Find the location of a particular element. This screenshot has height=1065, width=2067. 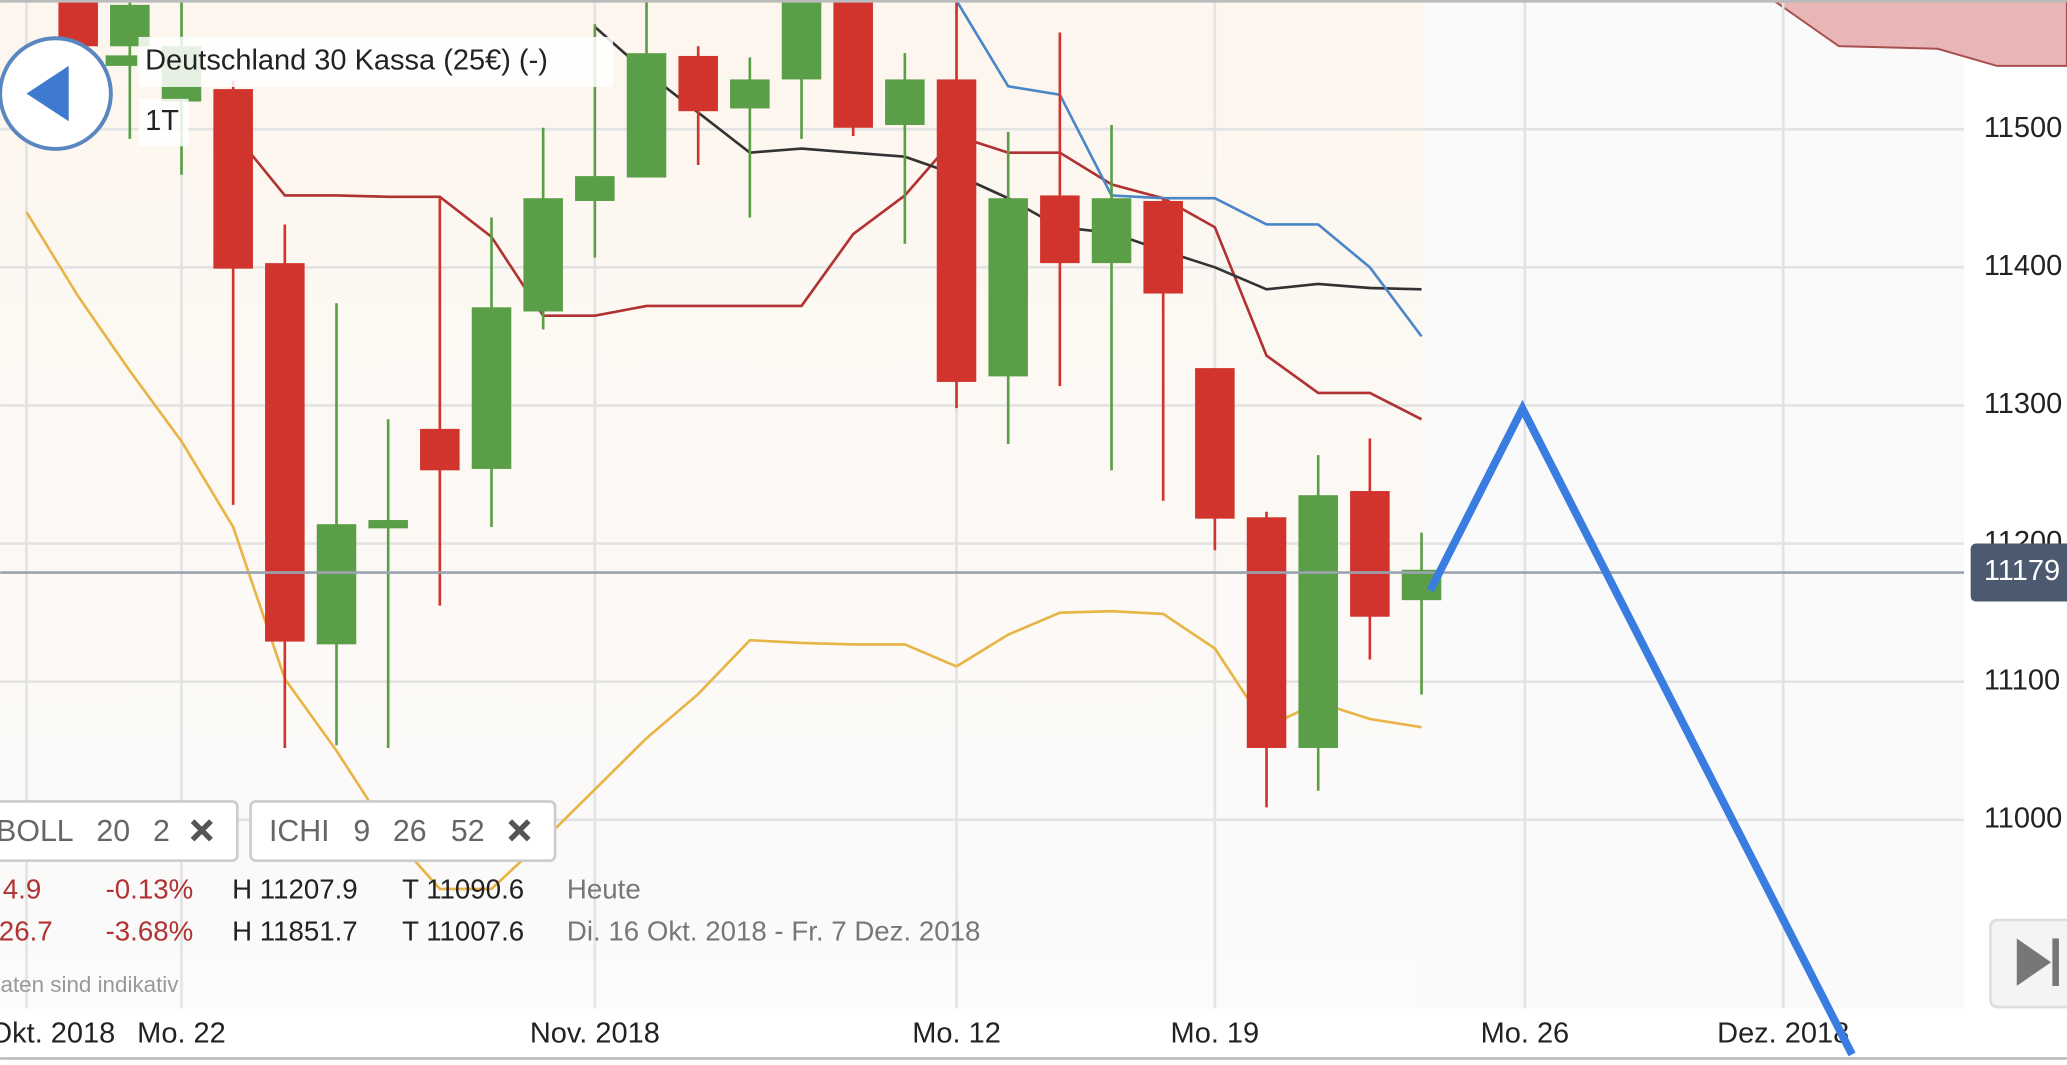

y-tick-label: 11400 is located at coordinates (2023, 266).